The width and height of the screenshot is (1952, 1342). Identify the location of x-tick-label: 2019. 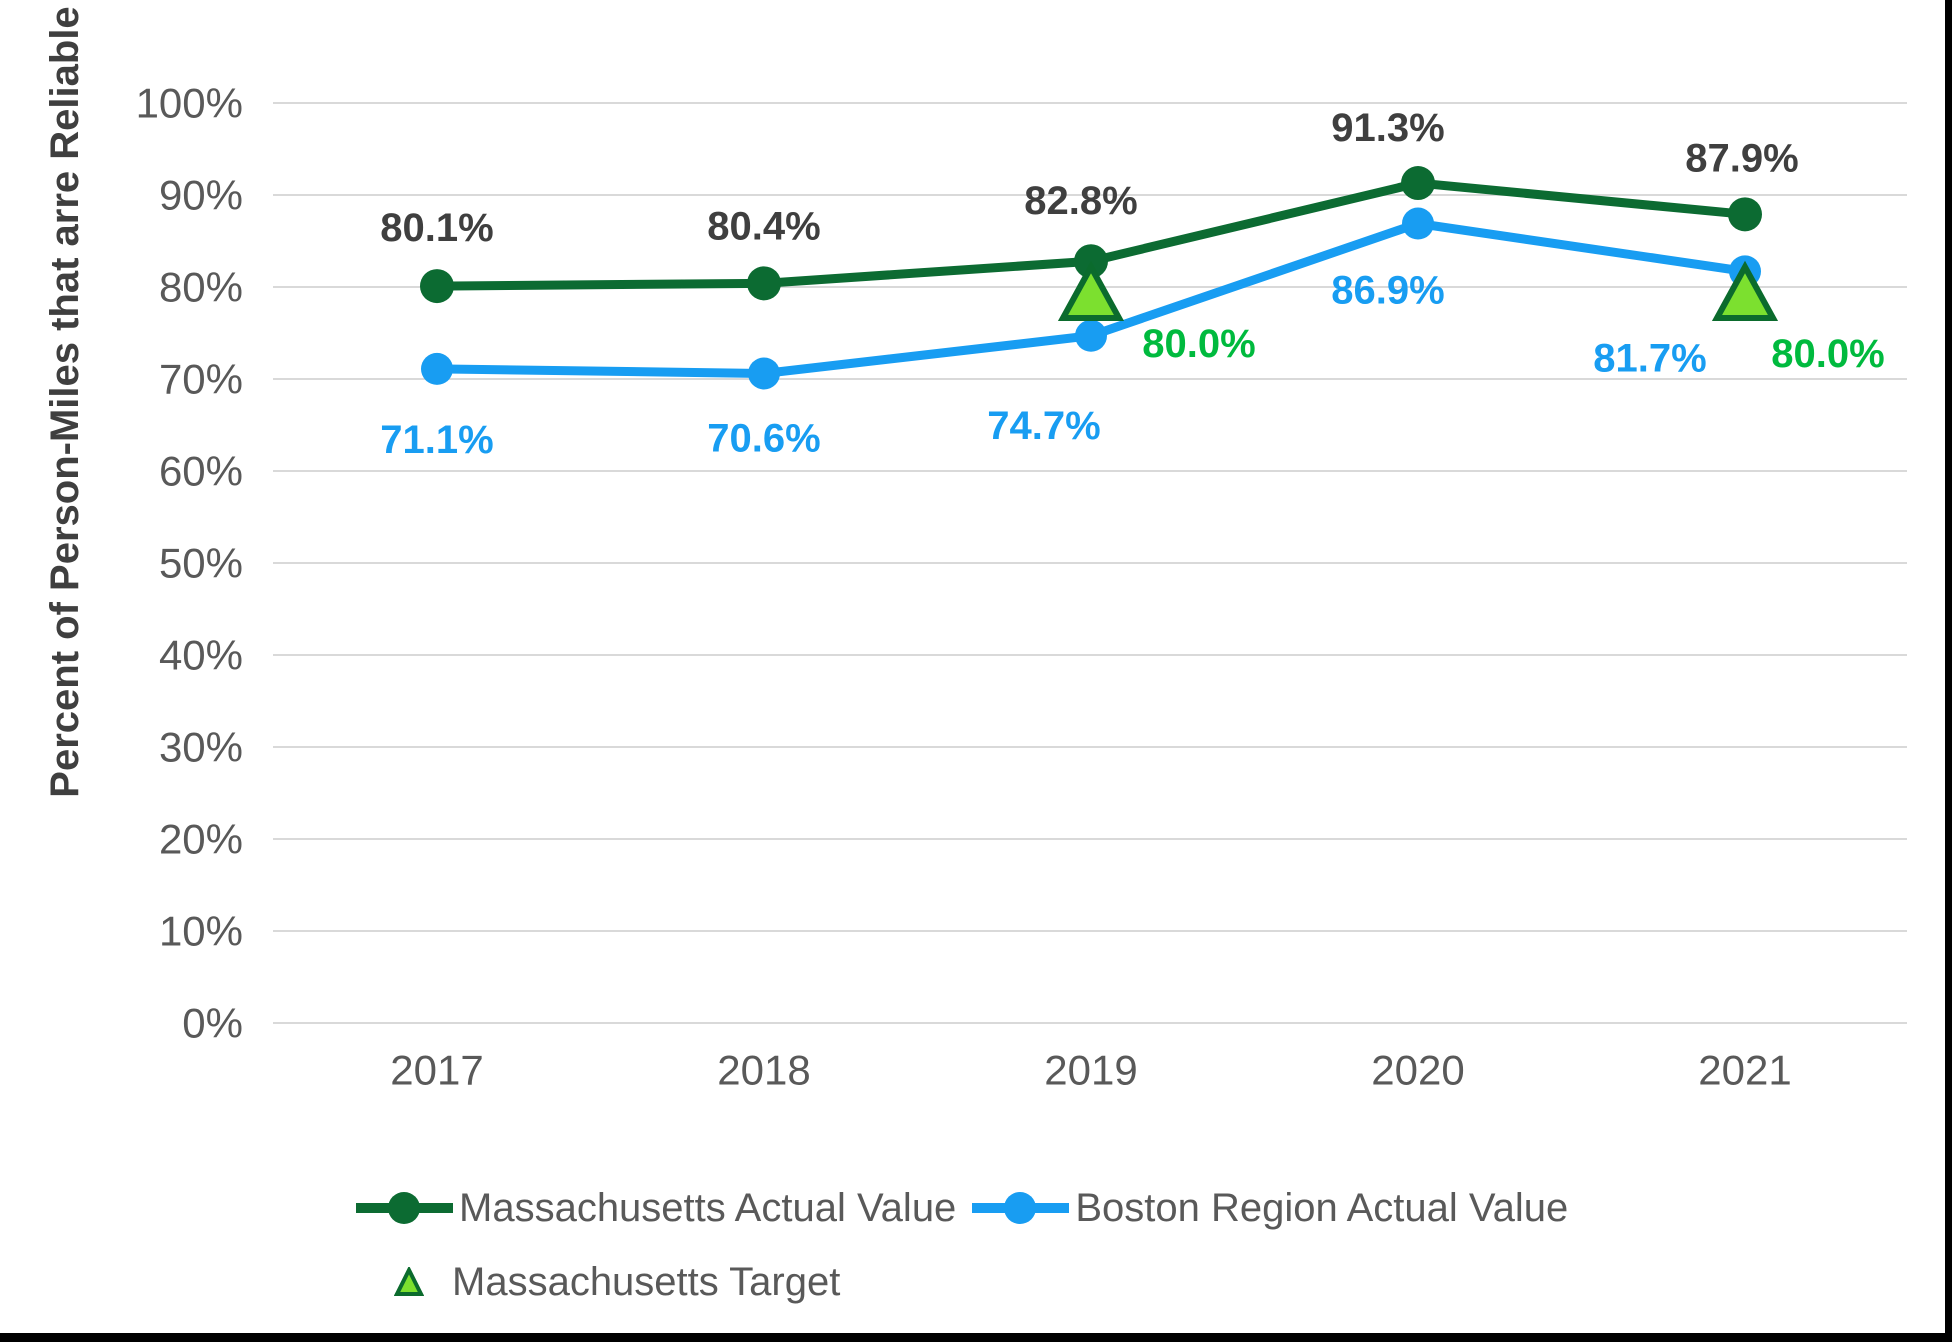
(1090, 1070).